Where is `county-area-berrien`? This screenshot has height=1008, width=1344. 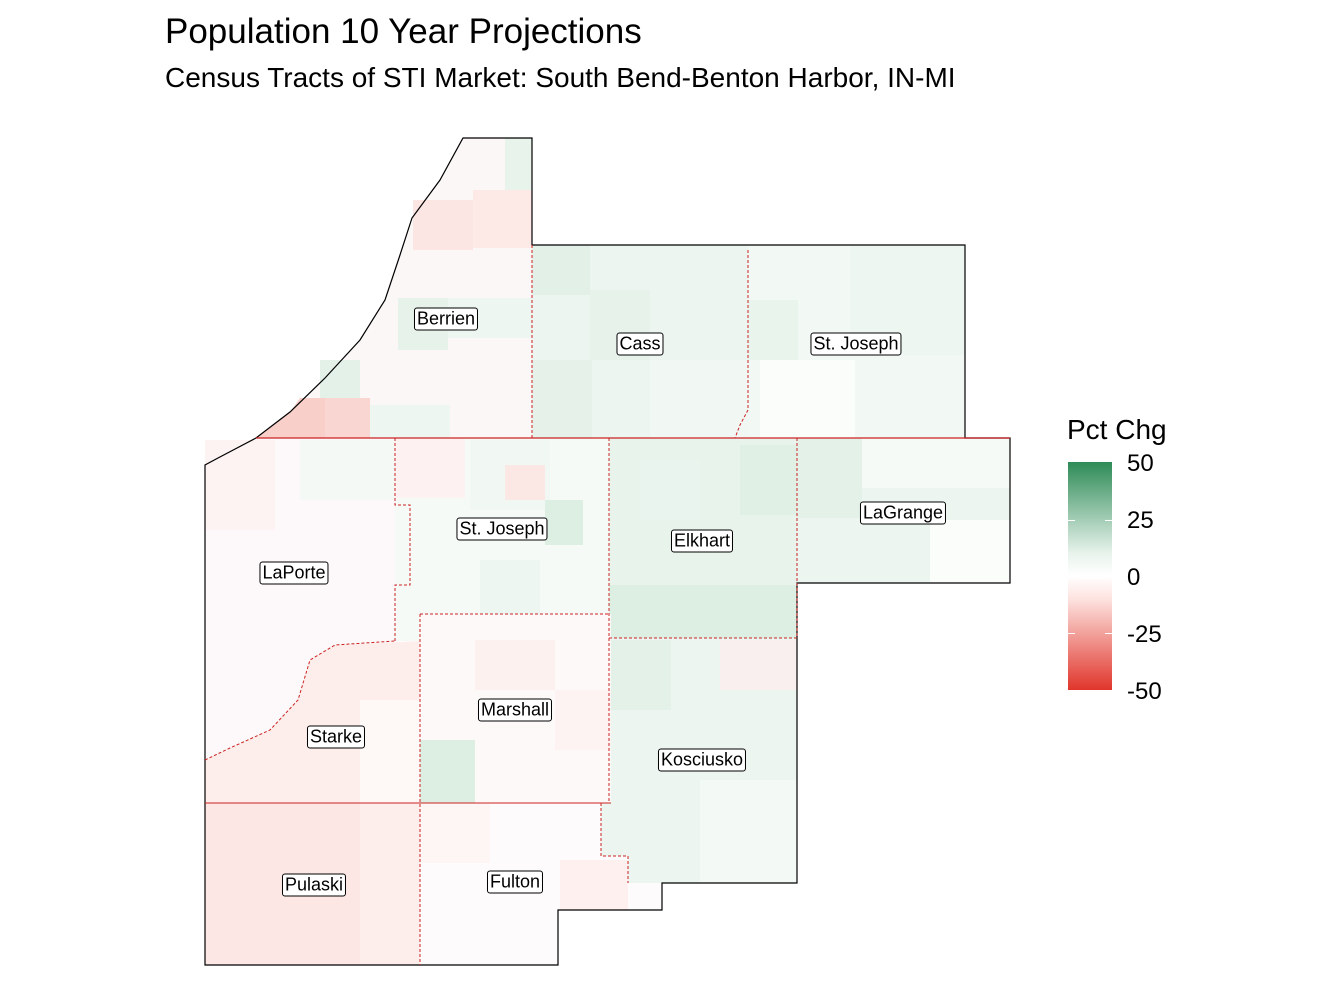 county-area-berrien is located at coordinates (394, 288).